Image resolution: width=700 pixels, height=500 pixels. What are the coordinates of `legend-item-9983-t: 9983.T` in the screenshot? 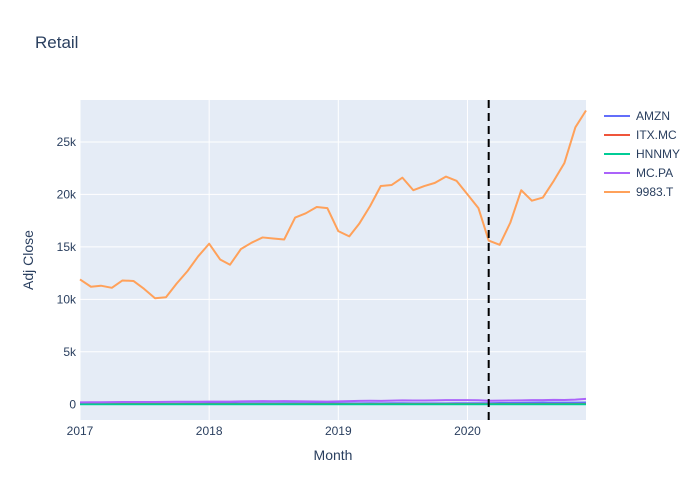 It's located at (639, 192).